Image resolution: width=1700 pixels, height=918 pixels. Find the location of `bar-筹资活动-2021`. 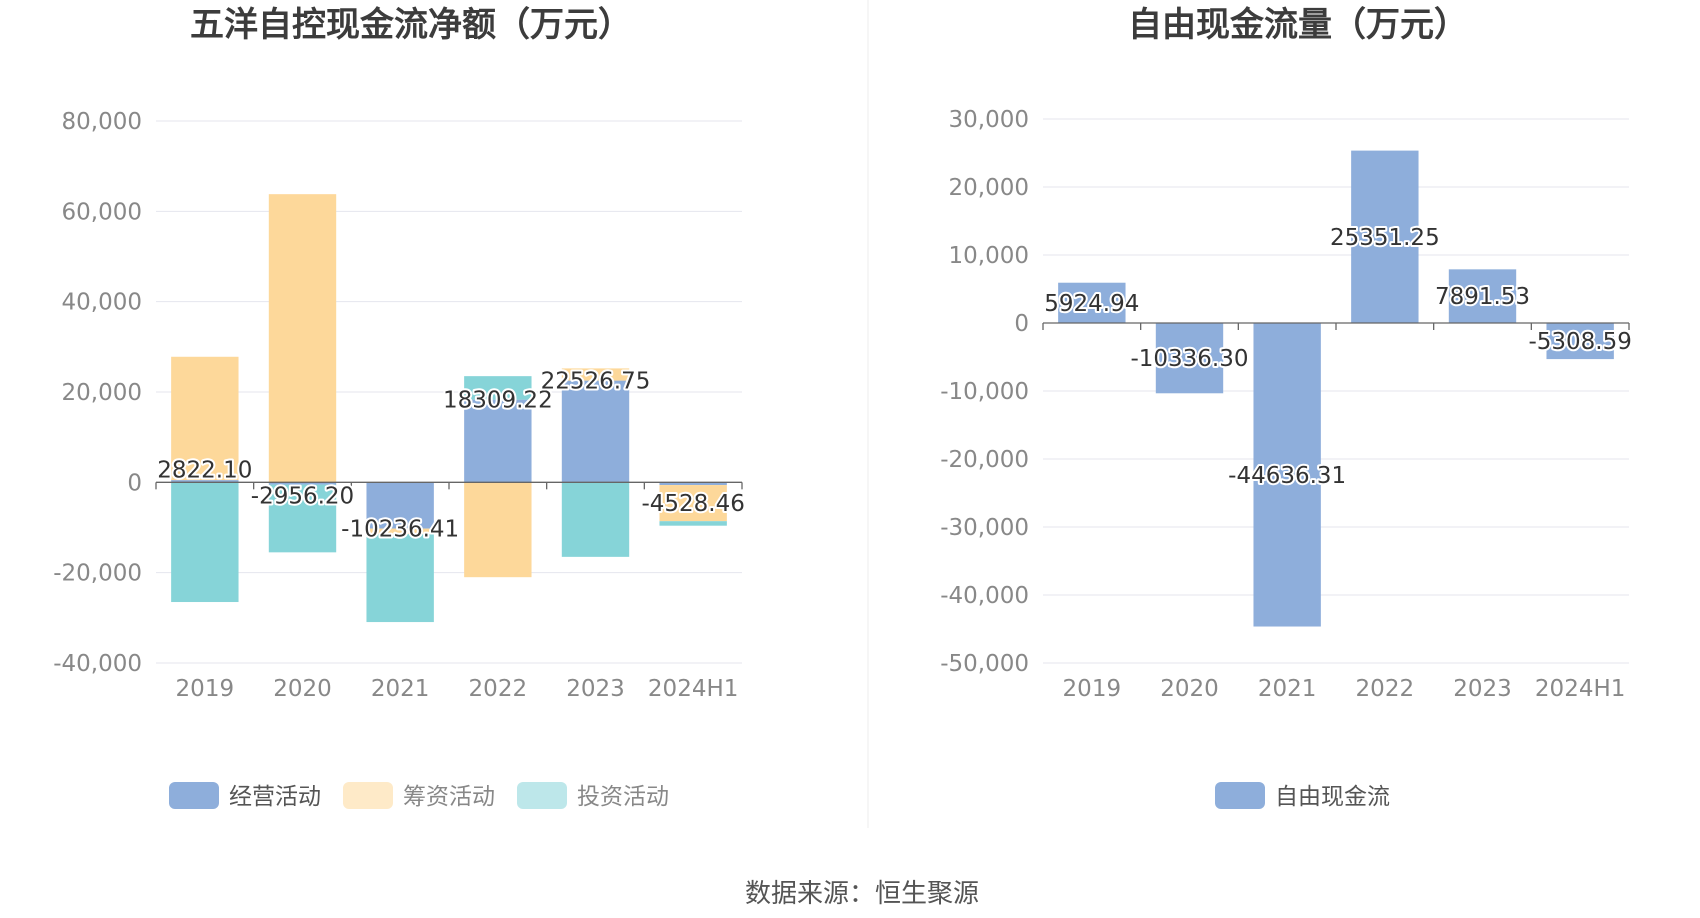

bar-筹资活动-2021 is located at coordinates (400, 531).